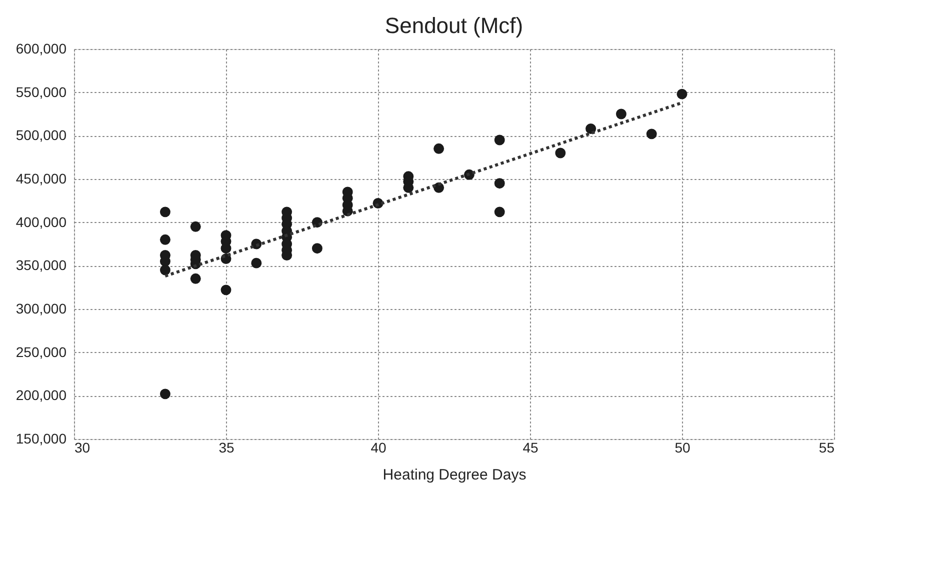 The width and height of the screenshot is (942, 567). Describe the element at coordinates (41, 178) in the screenshot. I see `y-tick-label: 450,000` at that location.